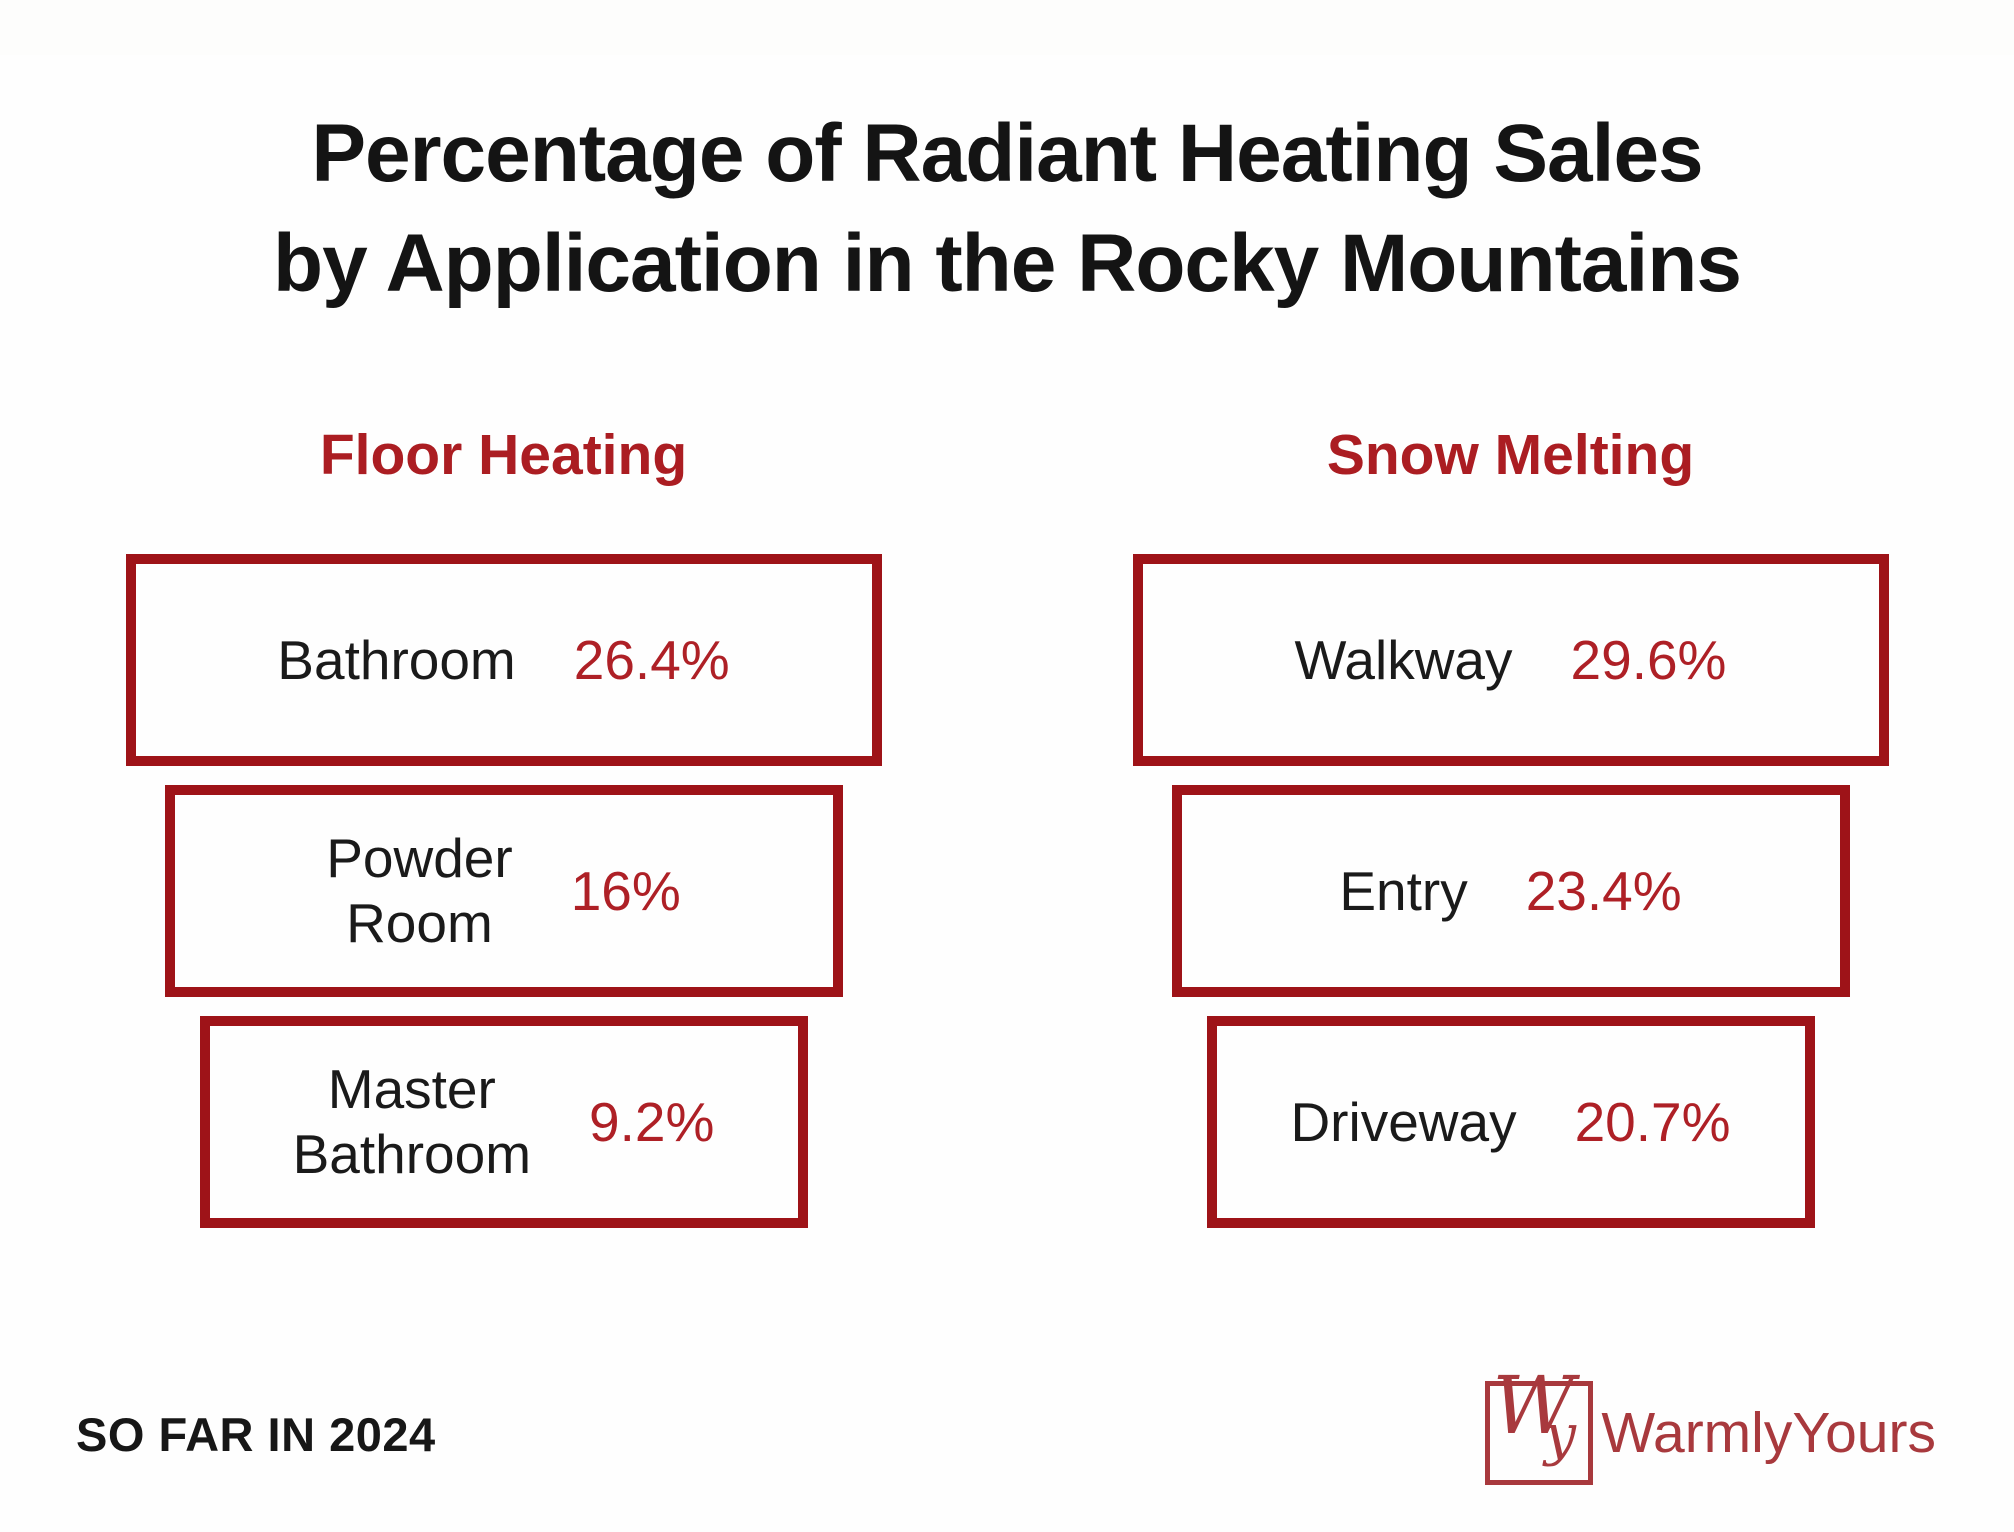 The image size is (2014, 1532). Describe the element at coordinates (651, 660) in the screenshot. I see `stat-value-bathroom: 26.4%` at that location.